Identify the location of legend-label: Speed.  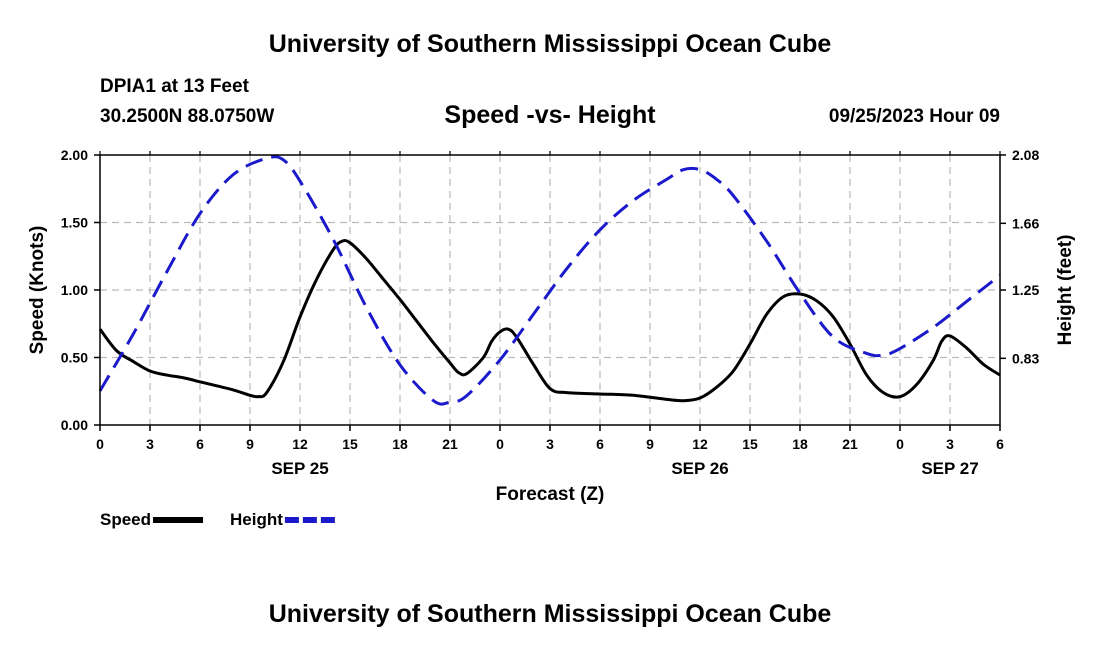
(125, 519).